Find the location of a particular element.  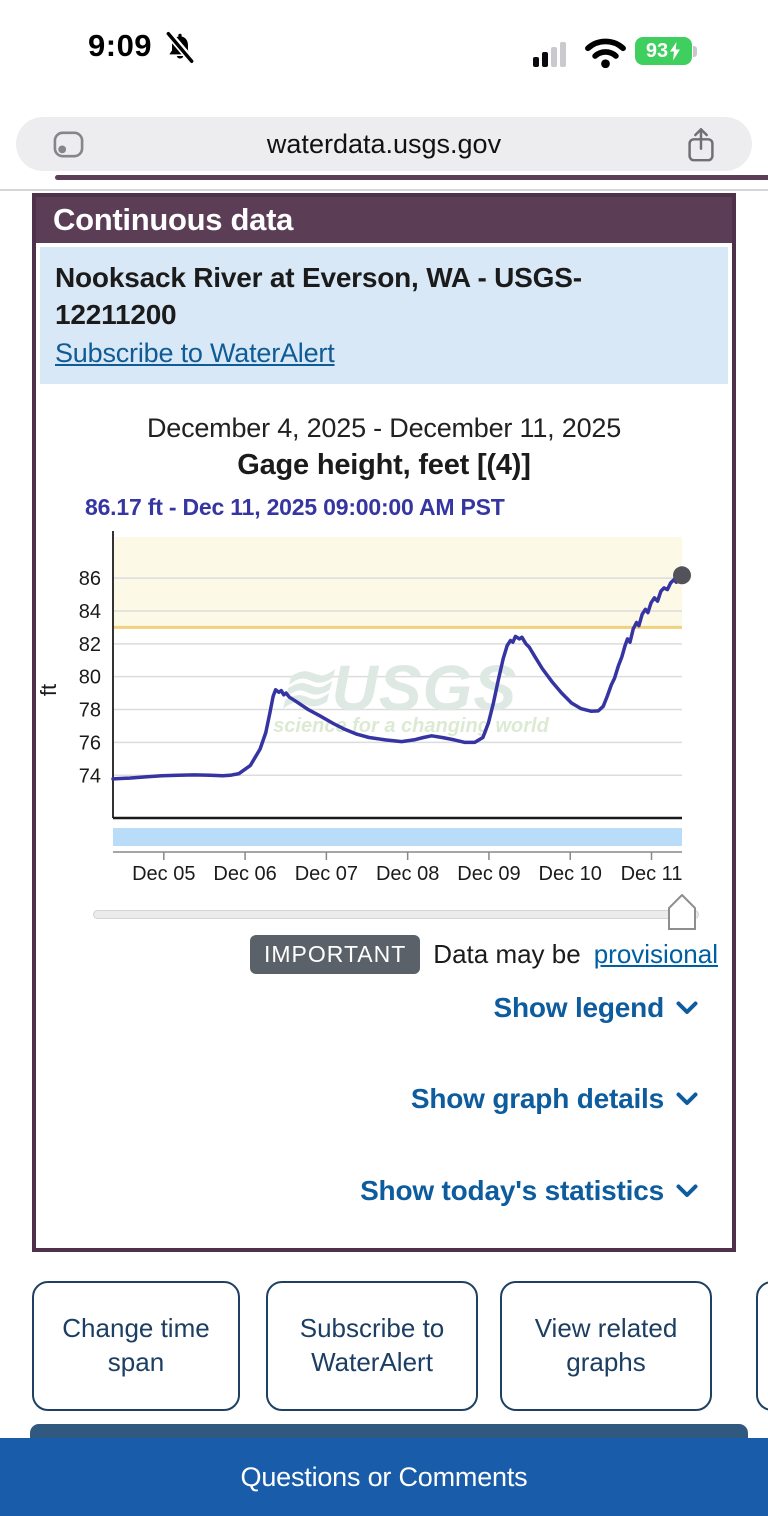

usgs-watermark-tagline: science for a changing world is located at coordinates (411, 726).